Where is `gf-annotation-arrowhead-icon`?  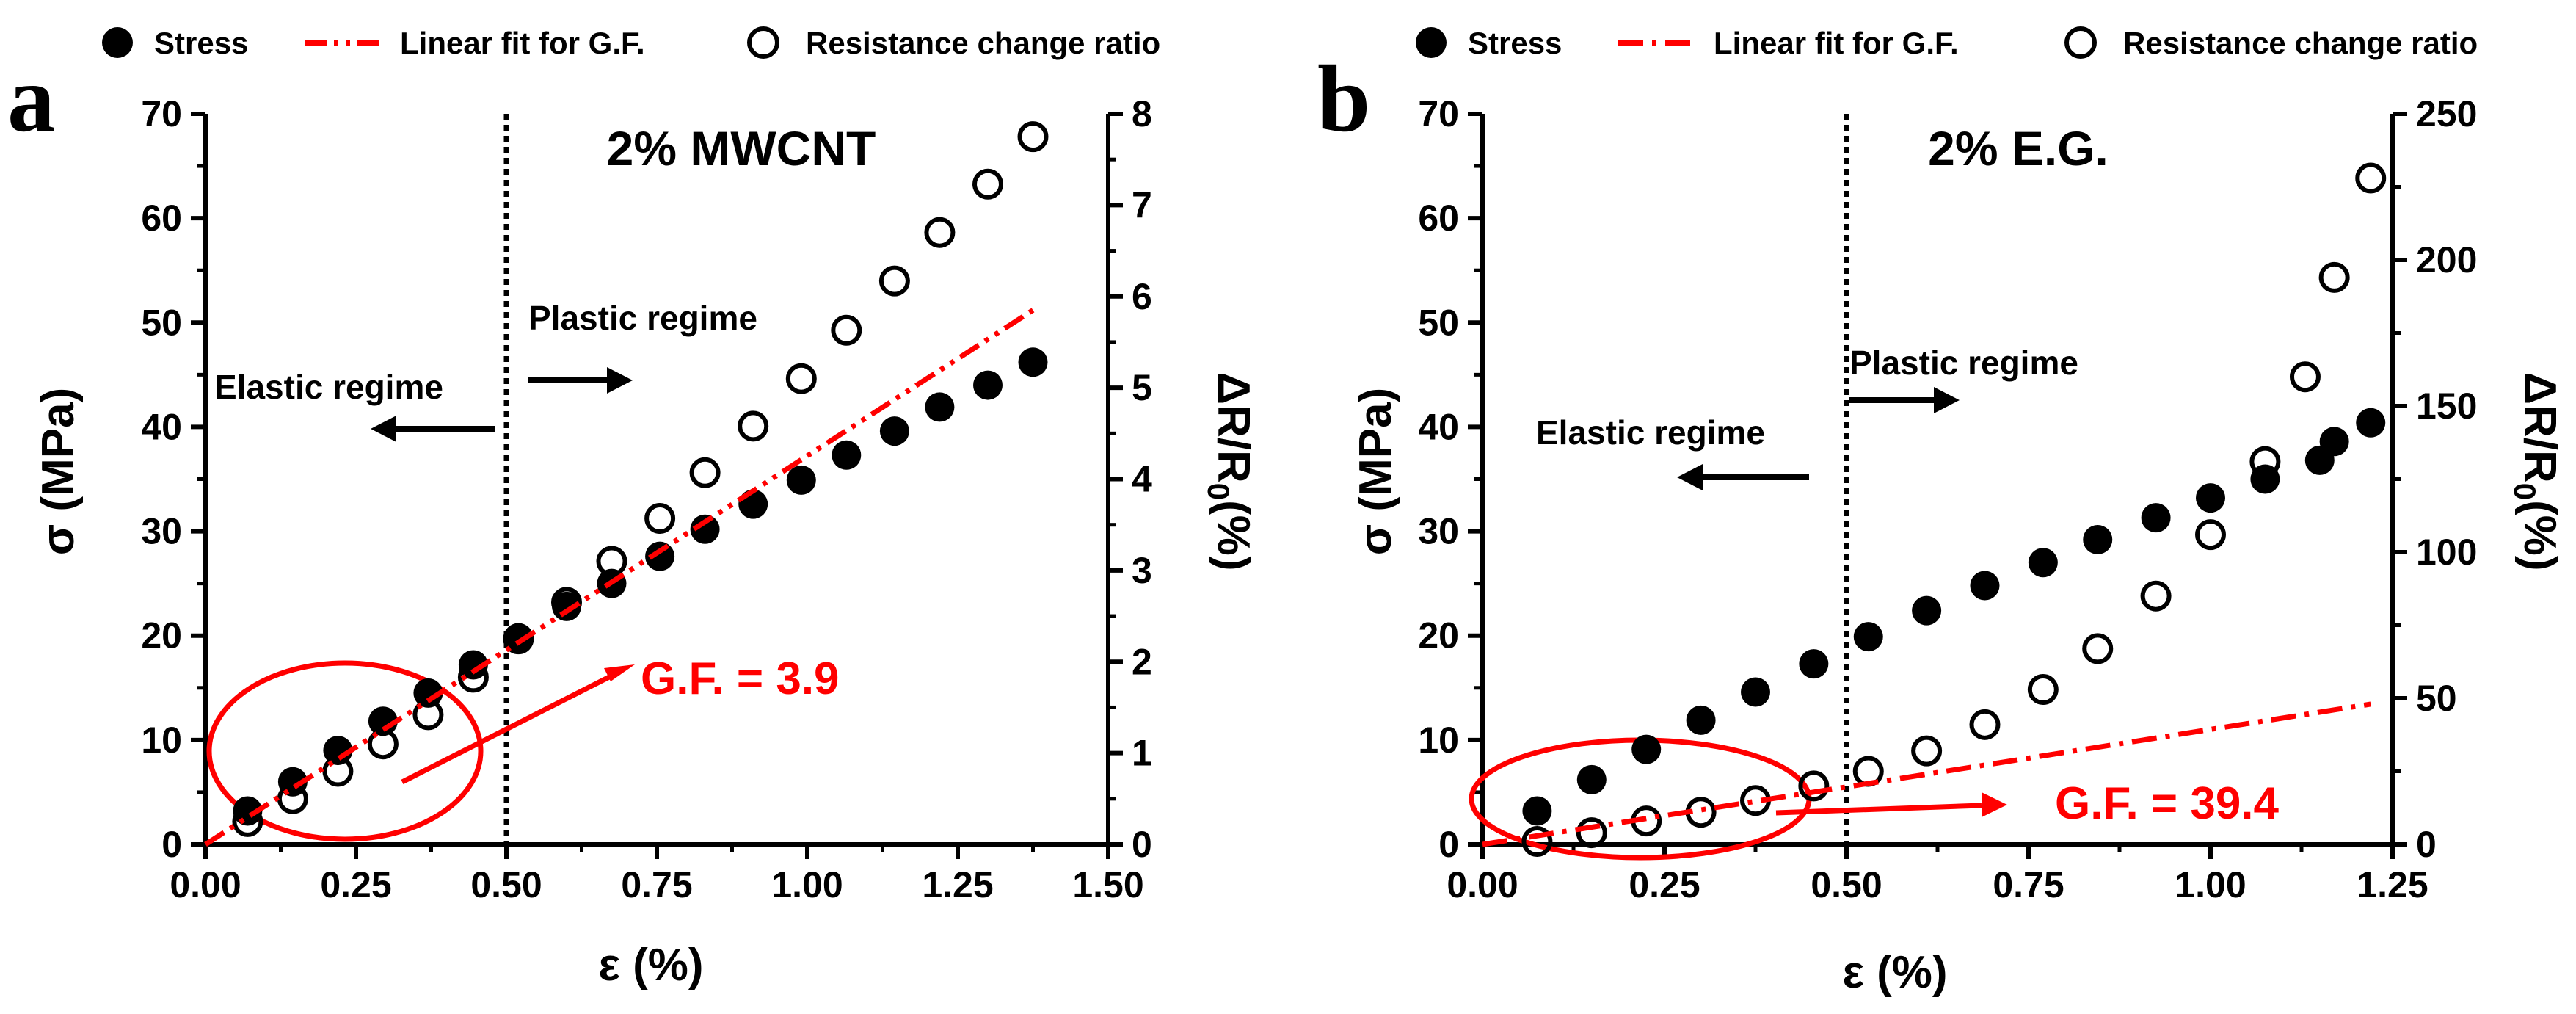
gf-annotation-arrowhead-icon is located at coordinates (1994, 804).